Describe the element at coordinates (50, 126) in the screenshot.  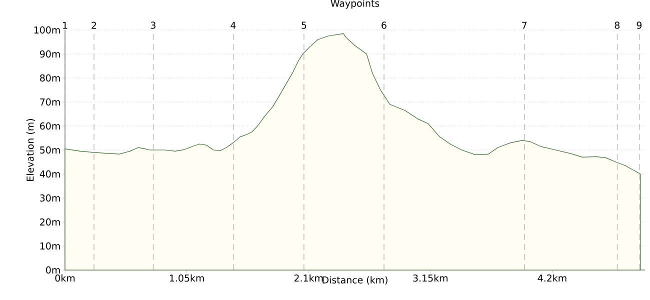
I see `y-tick-label: 60m` at that location.